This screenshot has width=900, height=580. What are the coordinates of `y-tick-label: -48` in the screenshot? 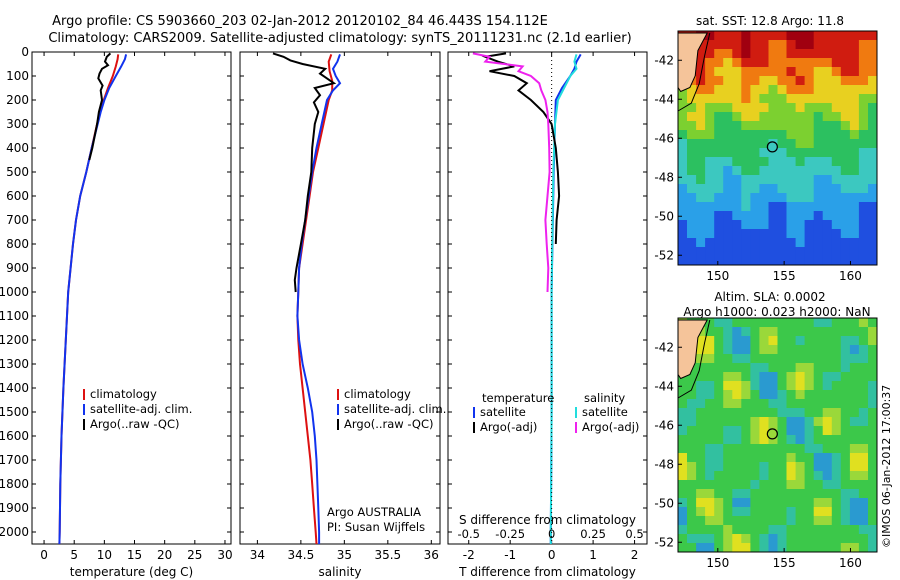 It's located at (664, 177).